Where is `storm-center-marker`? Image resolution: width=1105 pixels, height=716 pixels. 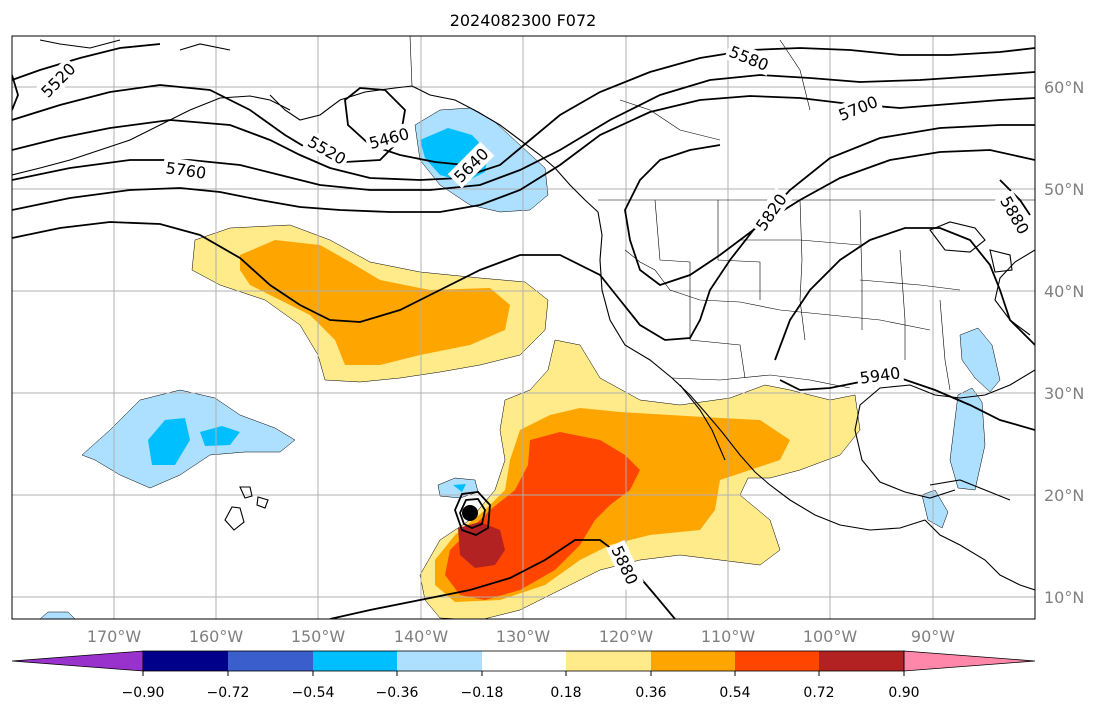
storm-center-marker is located at coordinates (470, 513).